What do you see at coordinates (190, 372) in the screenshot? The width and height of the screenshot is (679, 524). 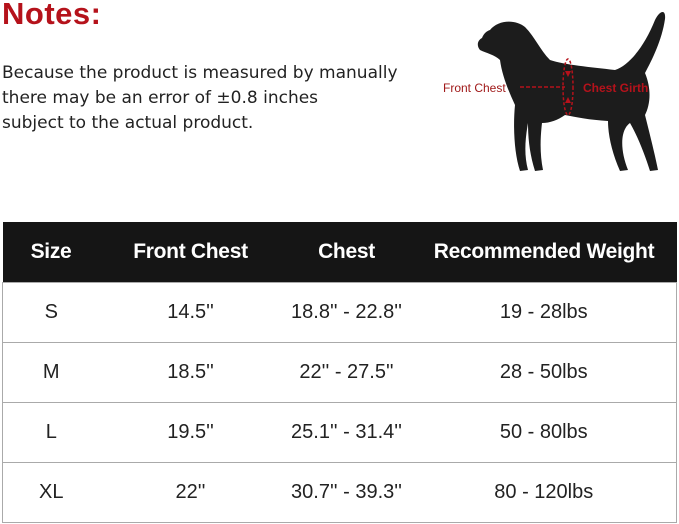 I see `cell-front-chest: 18.5''` at bounding box center [190, 372].